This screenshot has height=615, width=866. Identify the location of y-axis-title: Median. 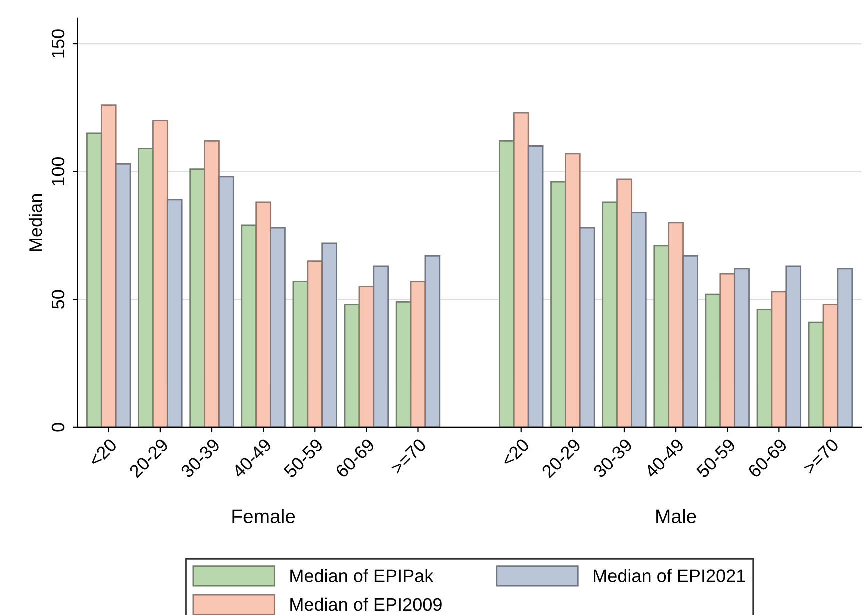
(35, 223).